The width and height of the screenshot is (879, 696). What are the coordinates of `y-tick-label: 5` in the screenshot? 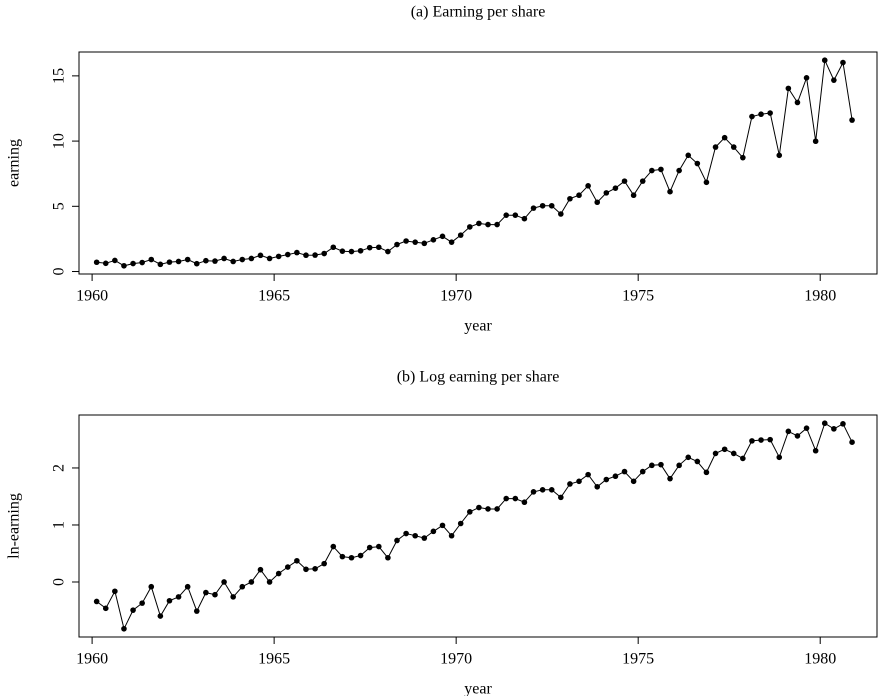 It's located at (59, 206).